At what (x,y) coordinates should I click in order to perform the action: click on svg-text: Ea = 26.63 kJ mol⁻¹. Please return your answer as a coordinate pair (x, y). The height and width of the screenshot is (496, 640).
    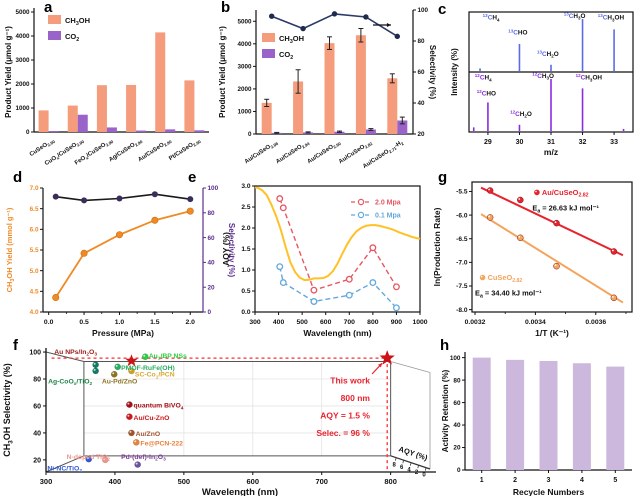
    Looking at the image, I should click on (565, 208).